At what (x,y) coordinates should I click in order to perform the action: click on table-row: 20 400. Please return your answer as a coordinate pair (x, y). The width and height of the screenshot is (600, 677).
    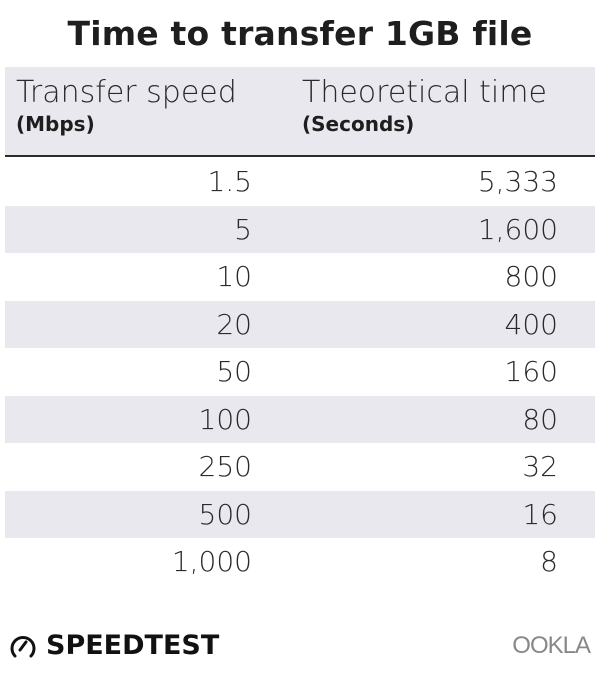
    Looking at the image, I should click on (300, 324).